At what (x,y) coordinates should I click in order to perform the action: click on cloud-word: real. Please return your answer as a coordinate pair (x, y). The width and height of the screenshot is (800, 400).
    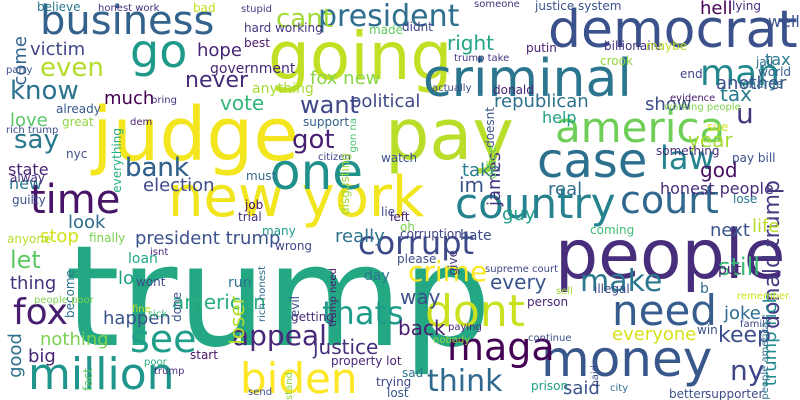
    Looking at the image, I should click on (565, 189).